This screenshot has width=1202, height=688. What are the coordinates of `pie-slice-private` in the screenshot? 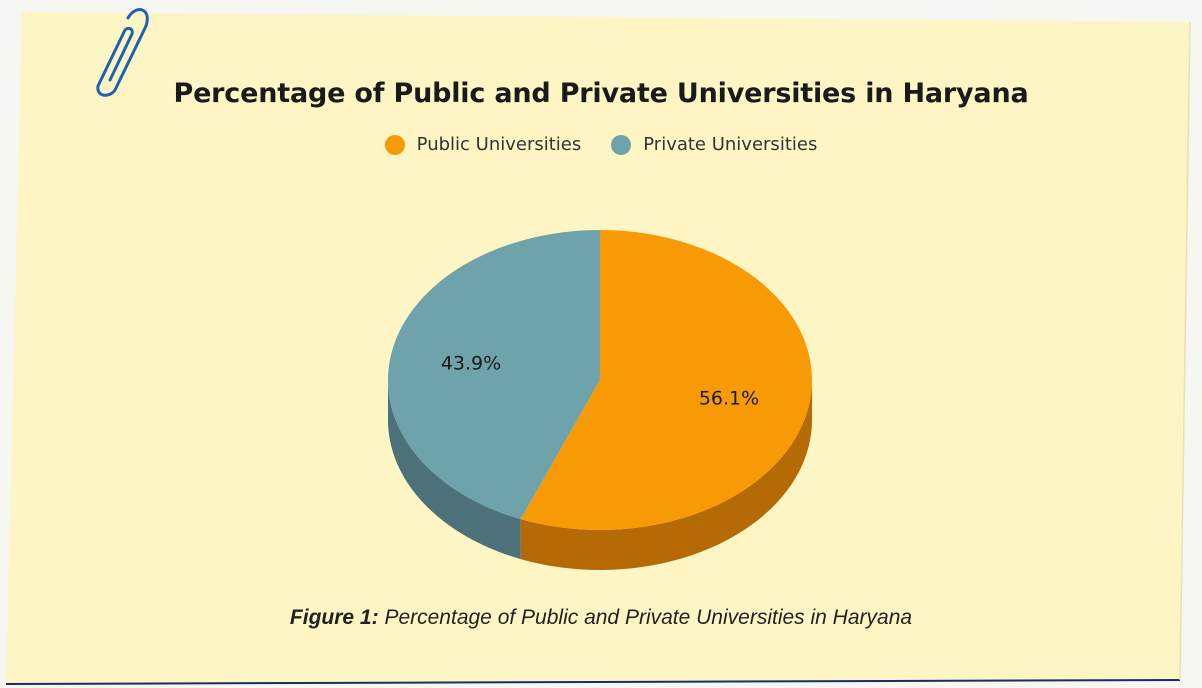 It's located at (493, 375).